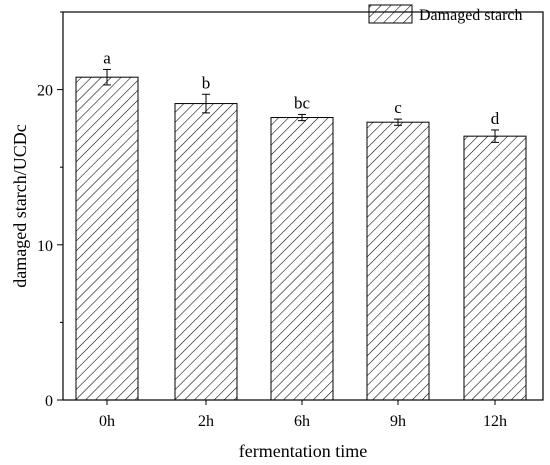 The image size is (550, 465). Describe the element at coordinates (398, 122) in the screenshot. I see `error-bar-9h` at that location.